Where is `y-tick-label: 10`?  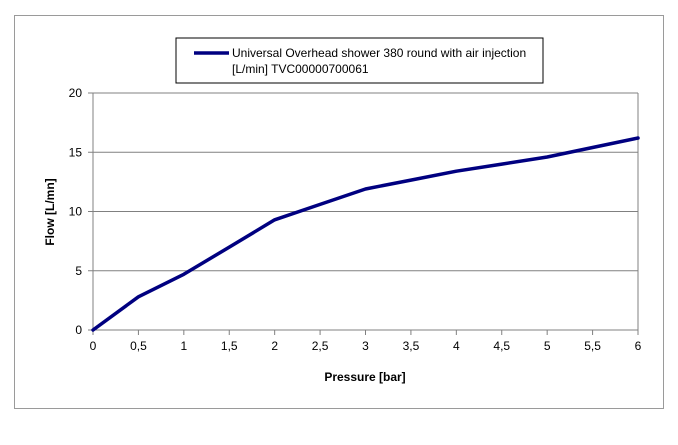 y-tick-label: 10 is located at coordinates (76, 212).